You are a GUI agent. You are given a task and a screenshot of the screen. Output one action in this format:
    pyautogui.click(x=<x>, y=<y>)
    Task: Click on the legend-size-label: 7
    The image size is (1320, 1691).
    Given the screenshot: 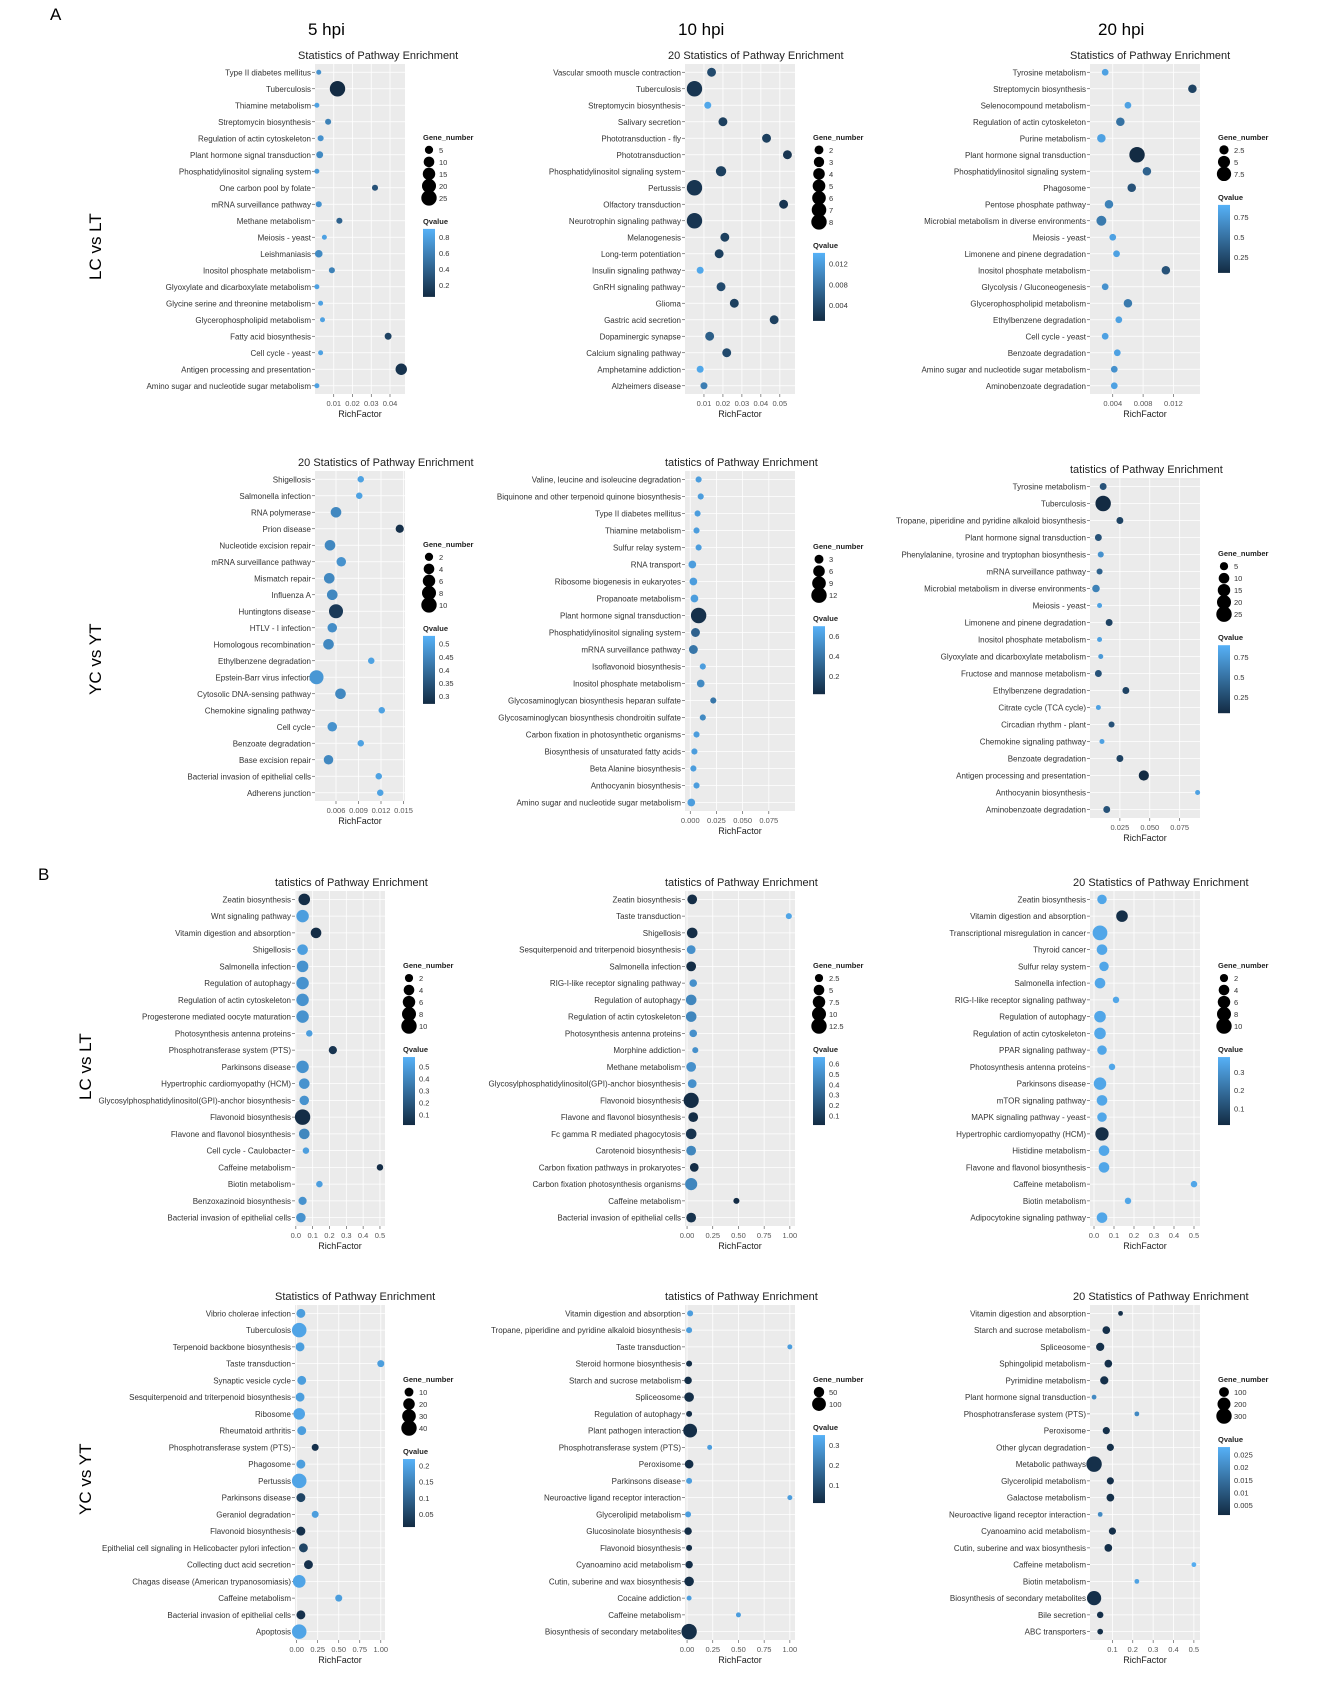 What is the action you would take?
    pyautogui.click(x=831, y=210)
    